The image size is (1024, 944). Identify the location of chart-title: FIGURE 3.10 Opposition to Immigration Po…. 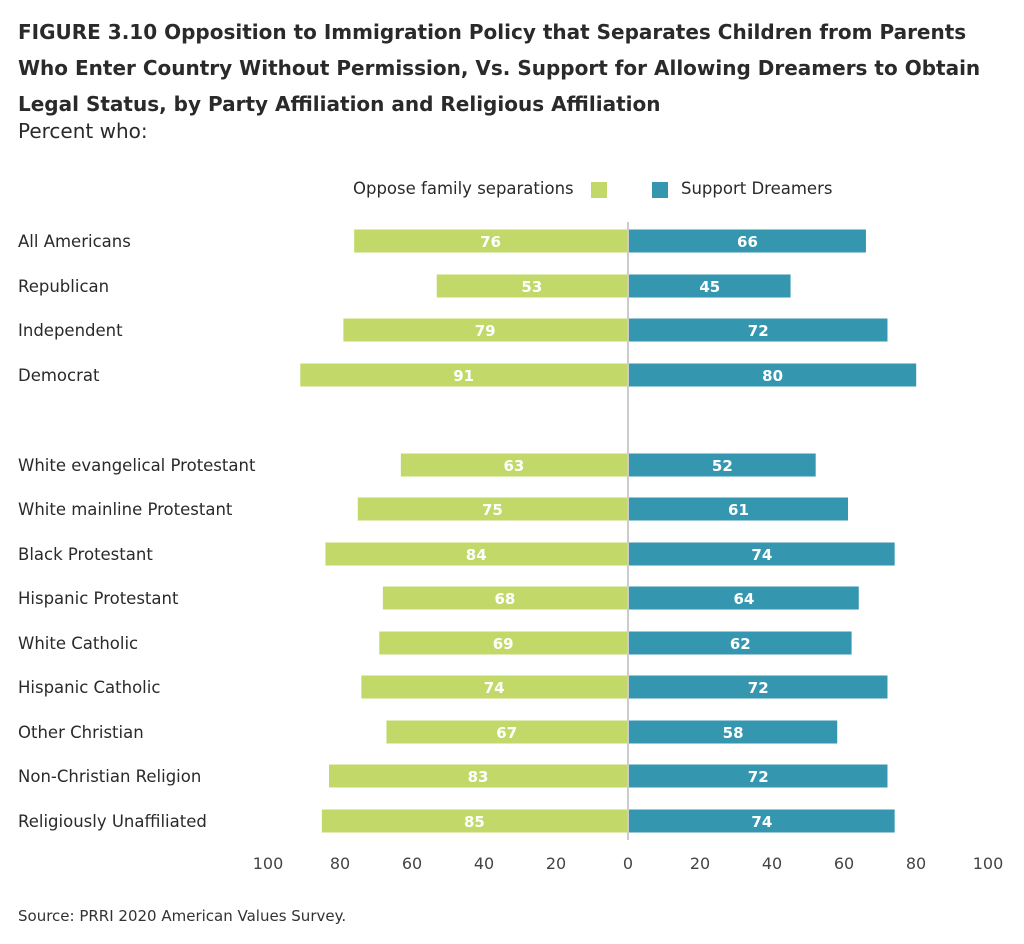
(499, 68).